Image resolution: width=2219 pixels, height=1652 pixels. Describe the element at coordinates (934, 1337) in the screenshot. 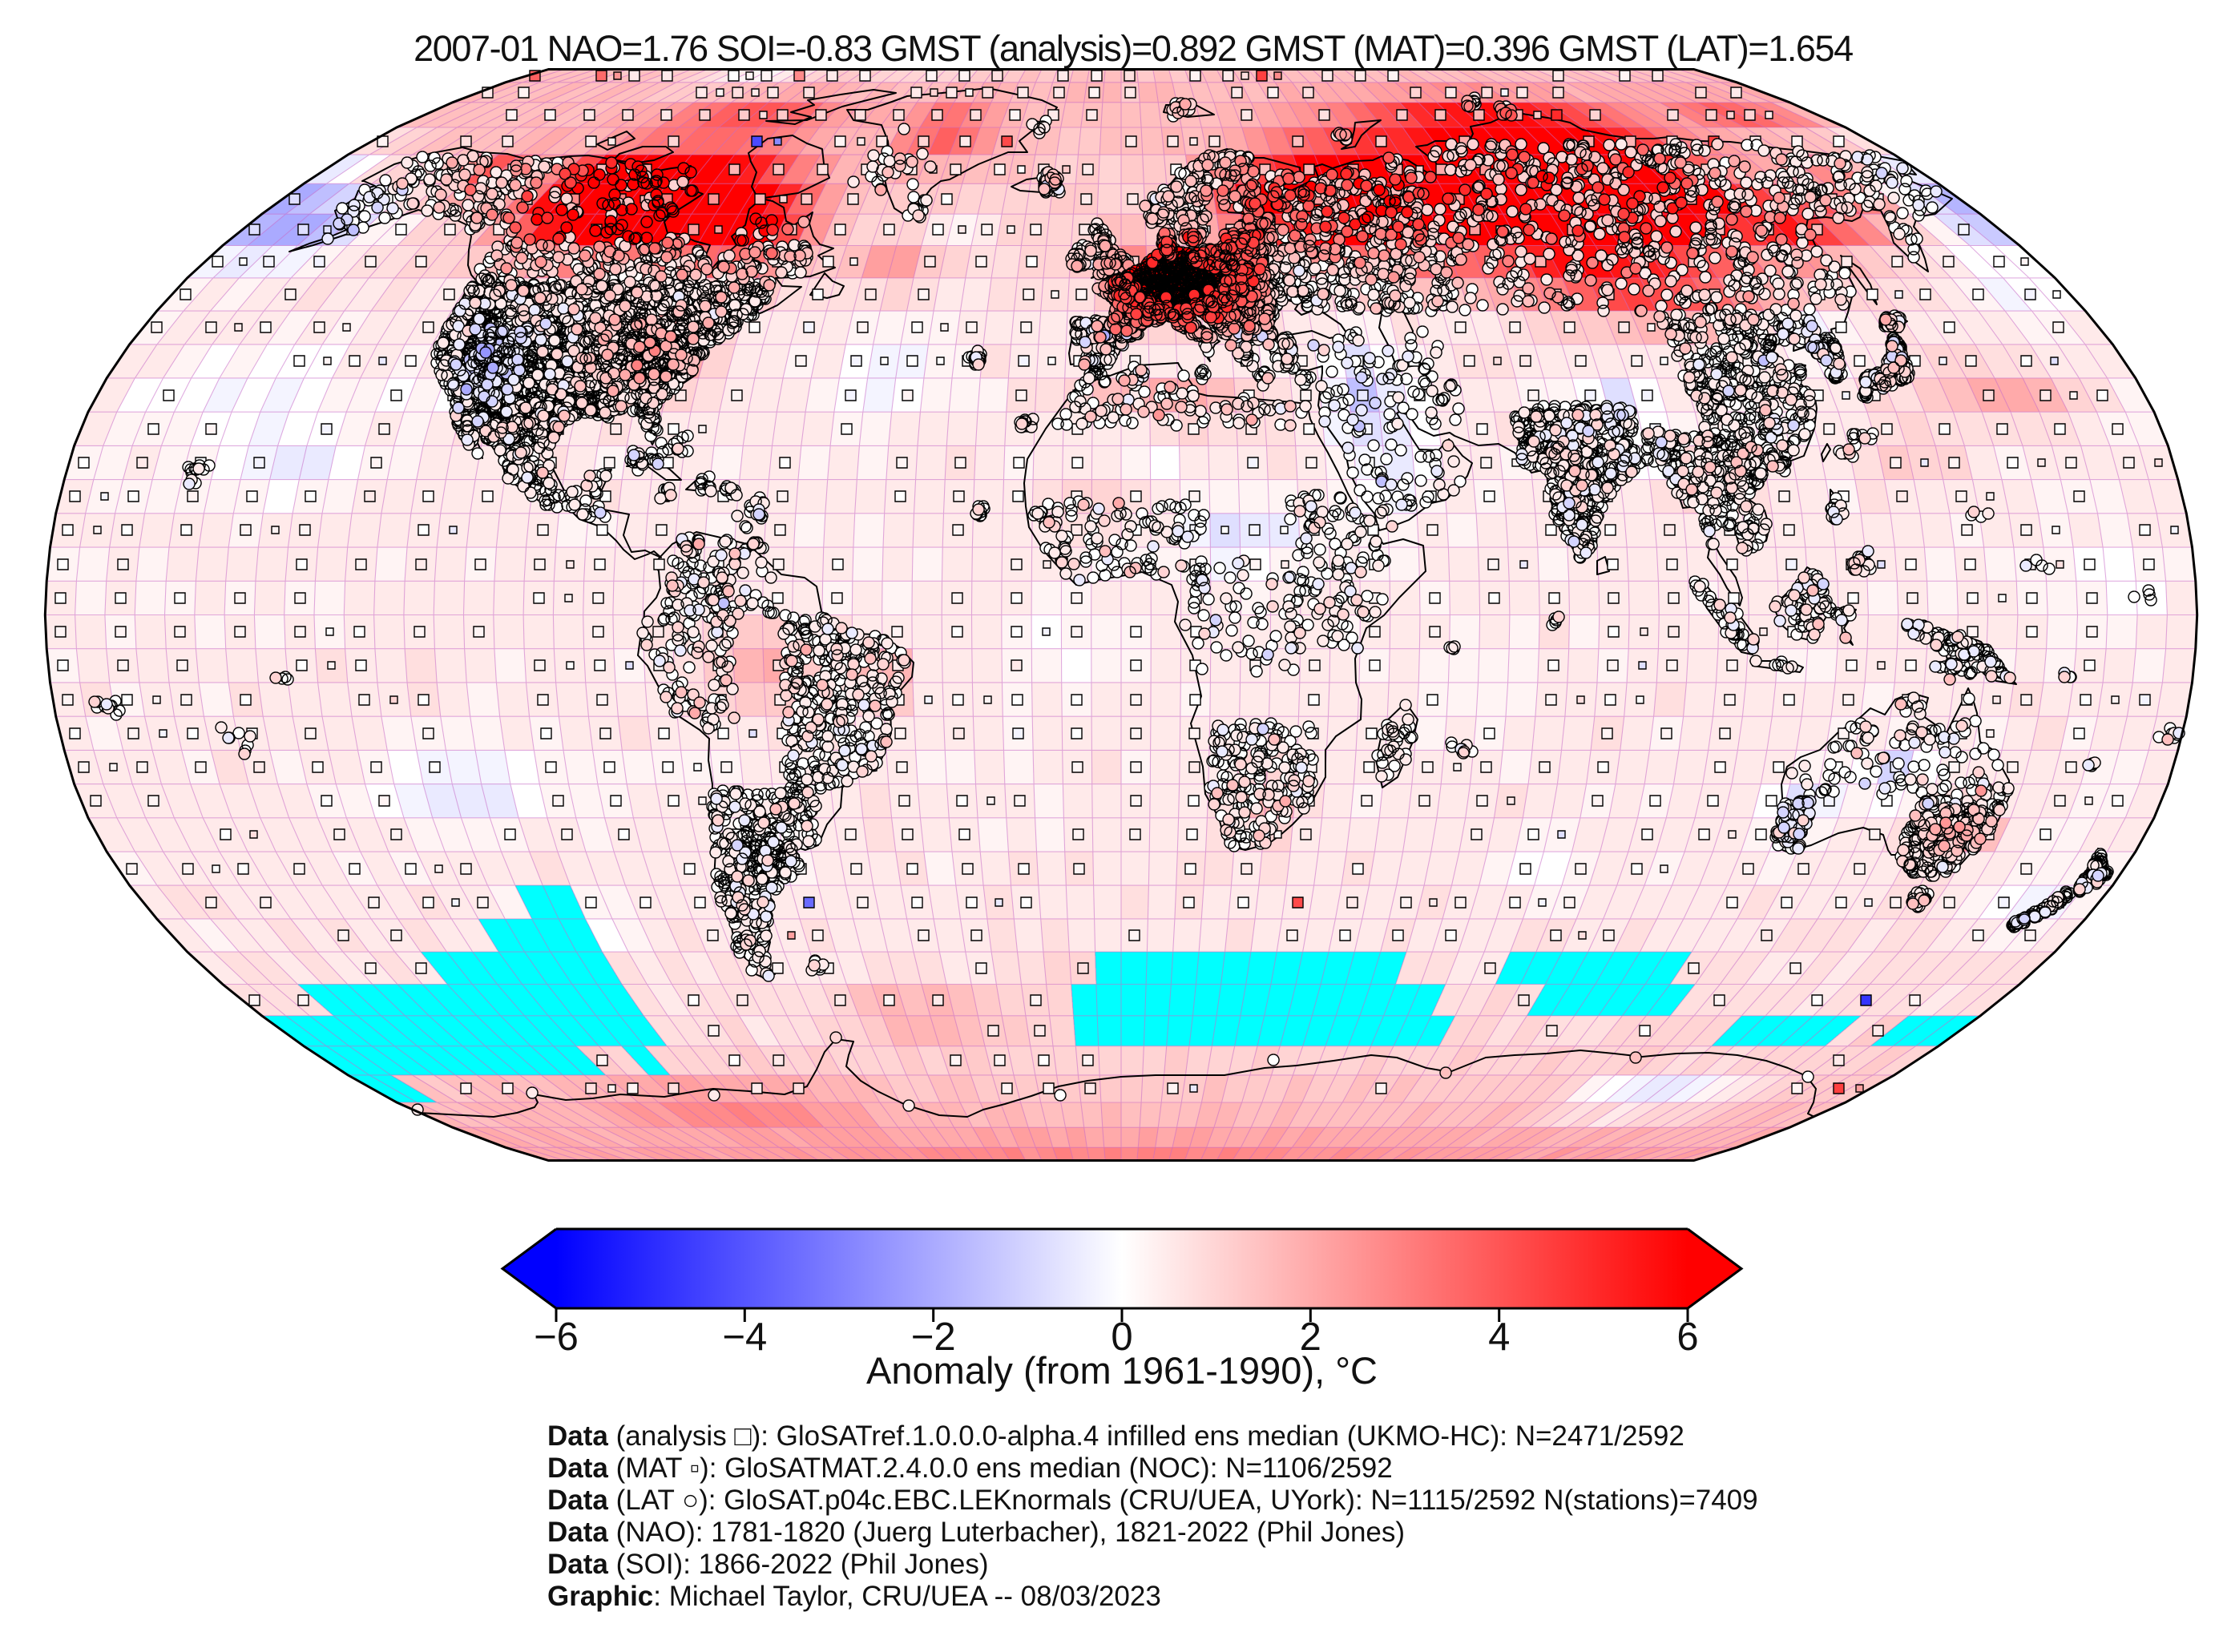

I see `svg-text: −2` at that location.